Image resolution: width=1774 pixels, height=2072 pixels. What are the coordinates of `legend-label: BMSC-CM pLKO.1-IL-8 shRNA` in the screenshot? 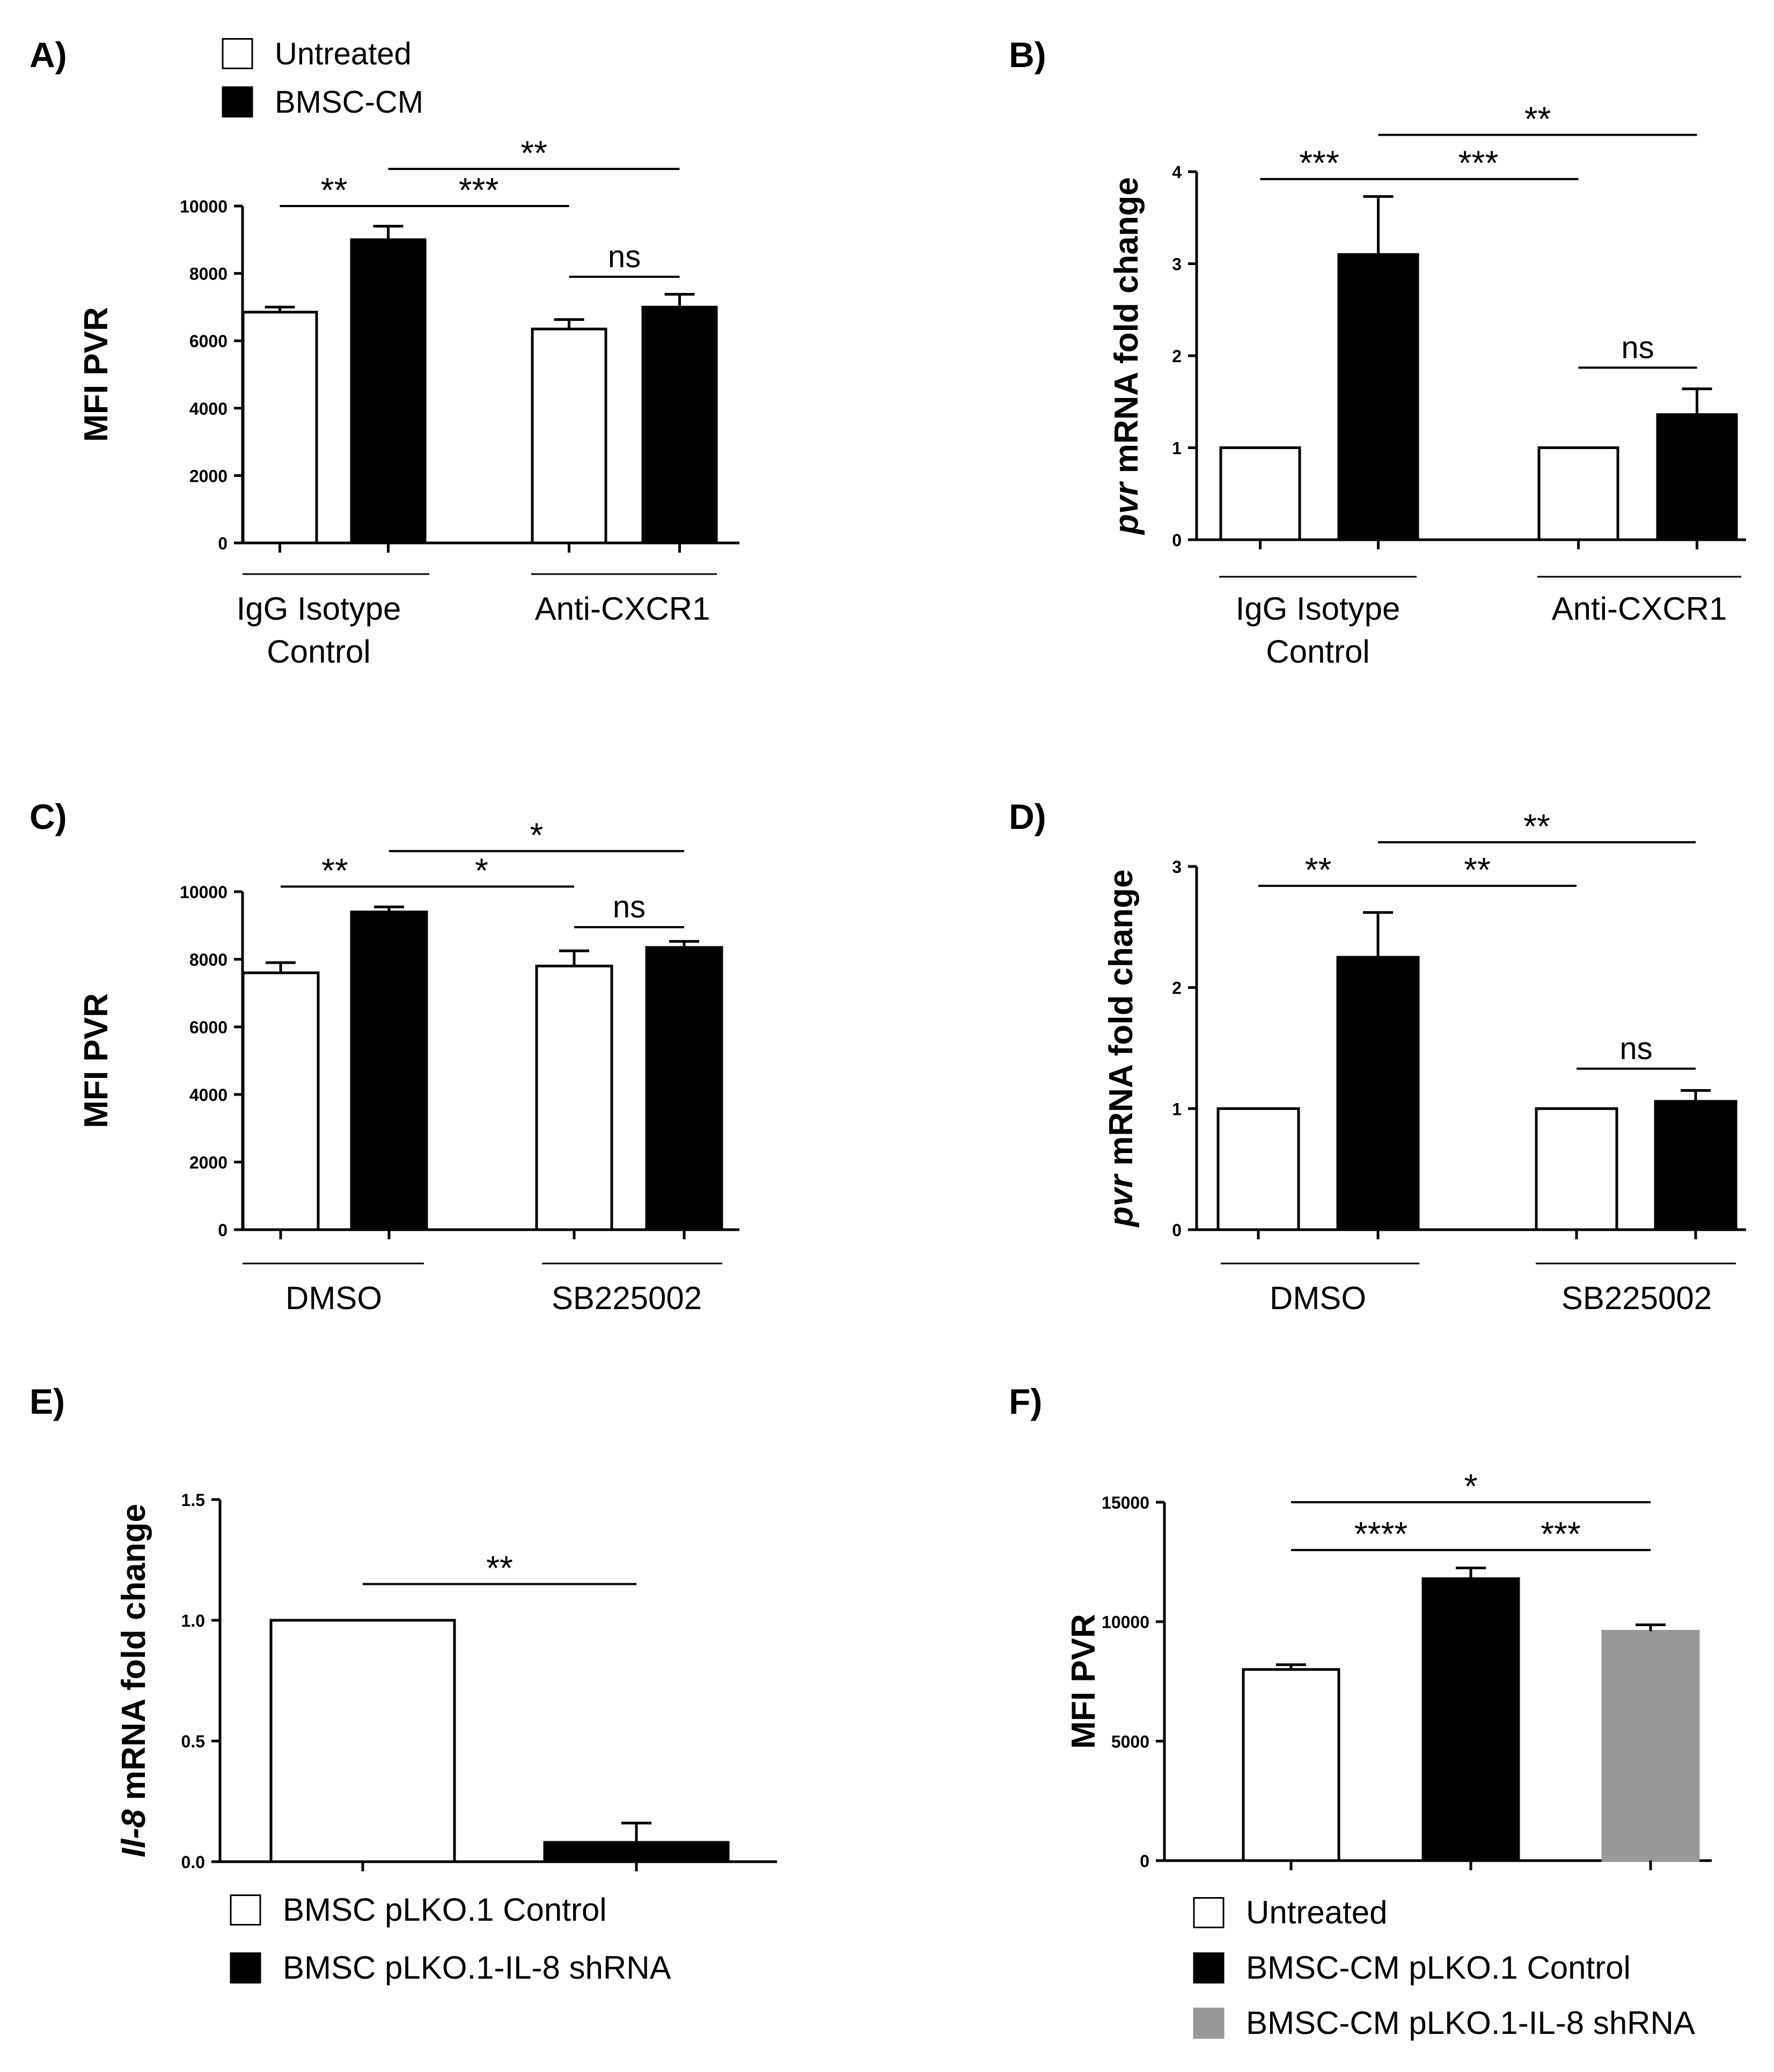 It's located at (1470, 2023).